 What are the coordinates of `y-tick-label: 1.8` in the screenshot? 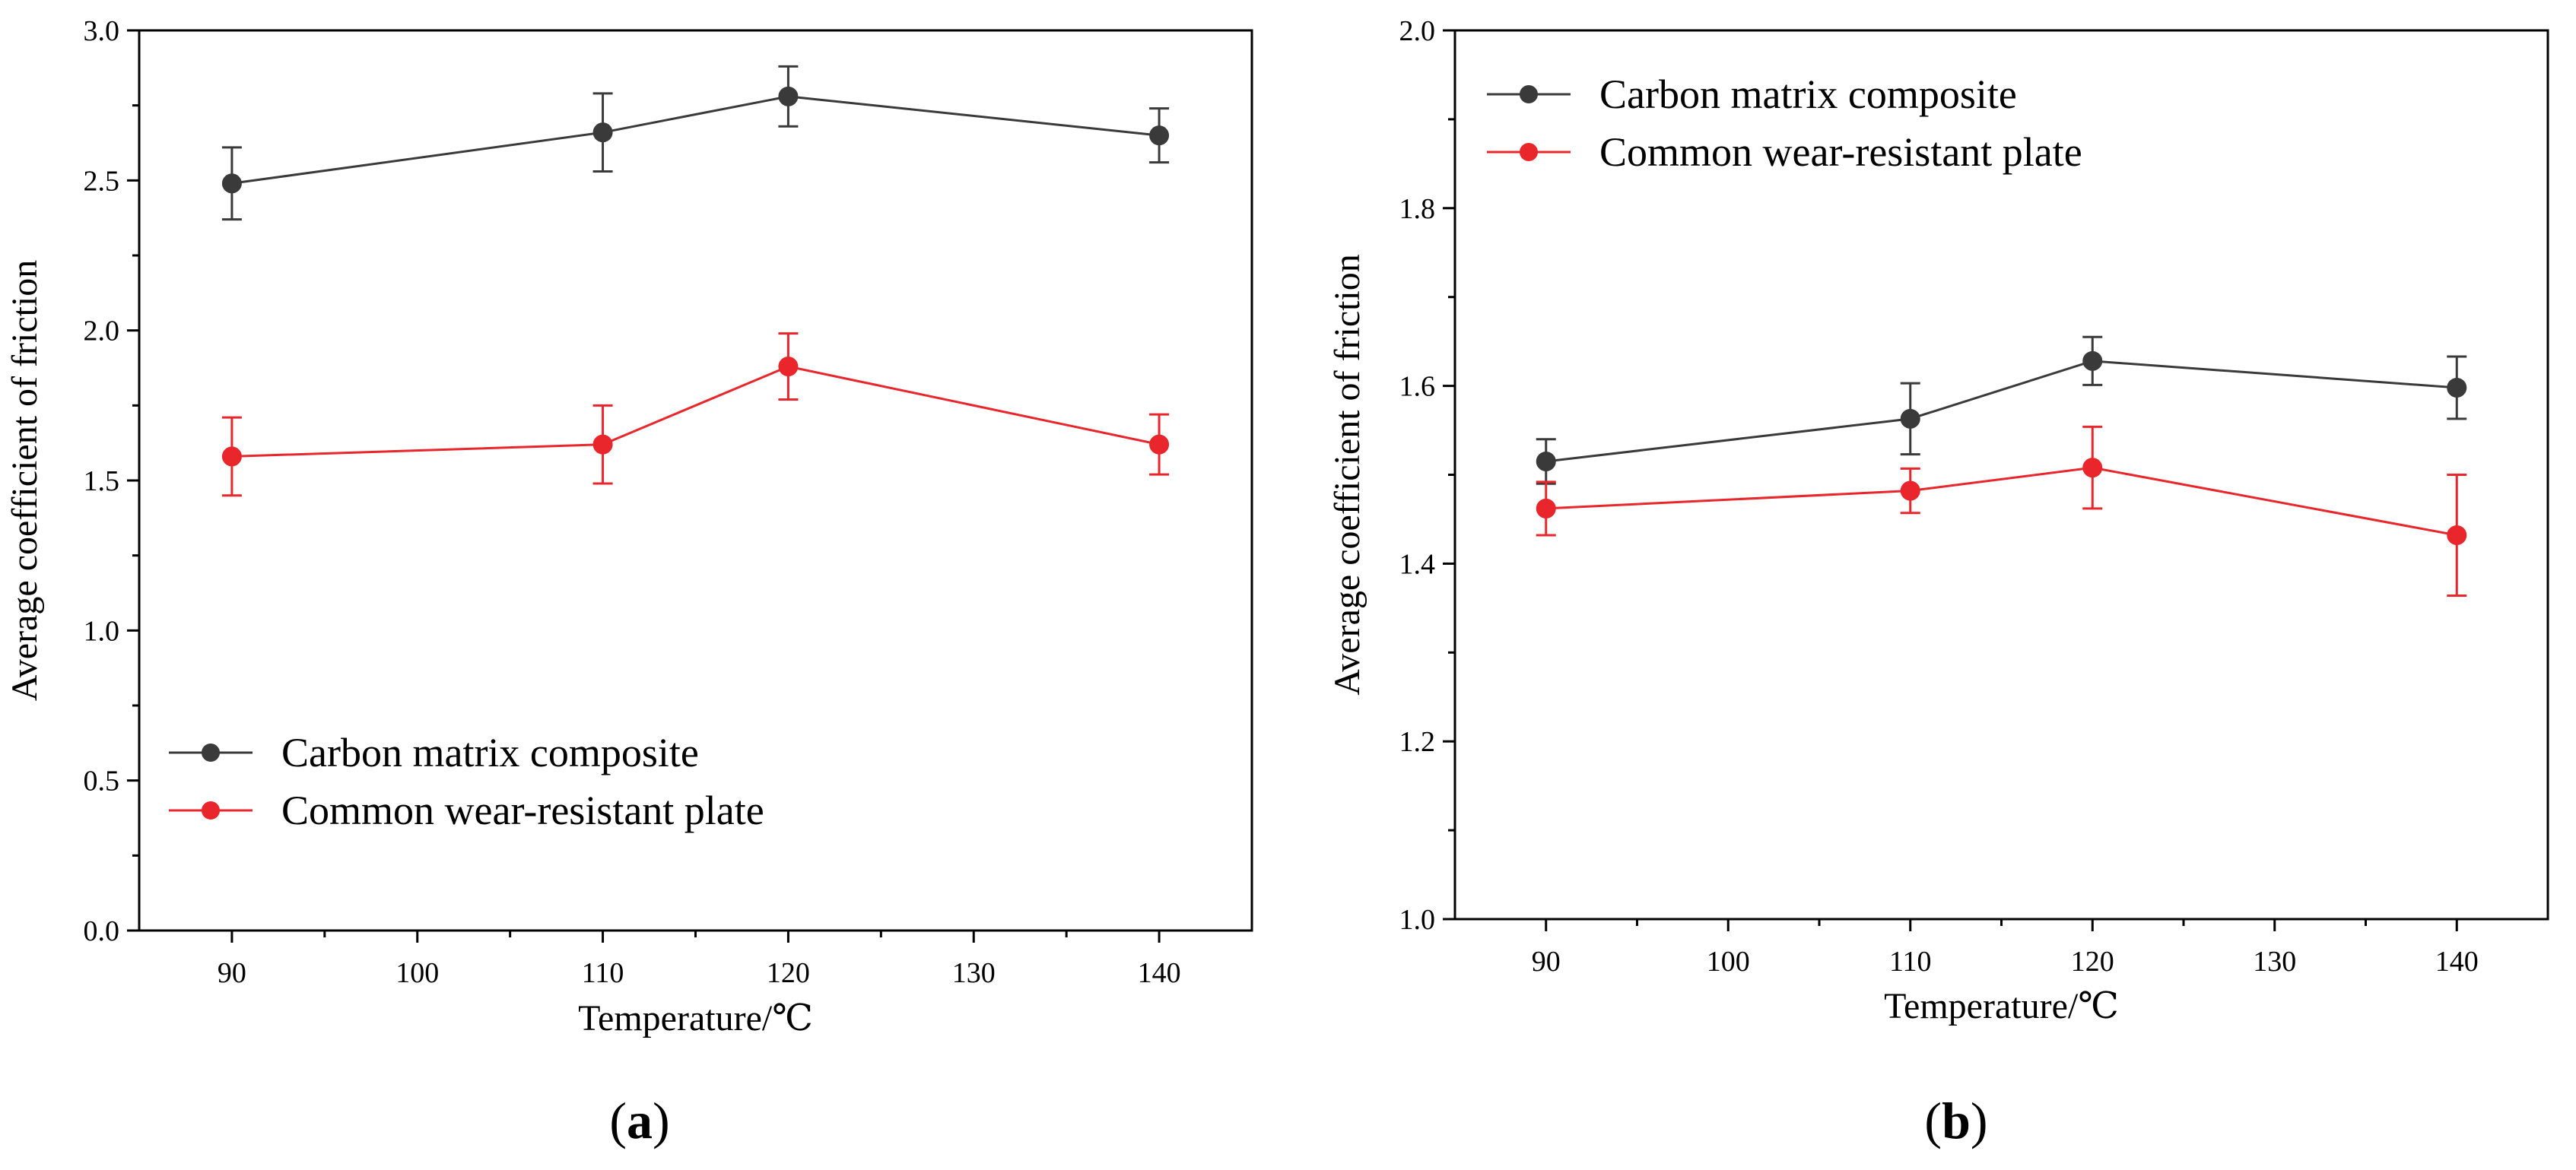 It's located at (1417, 209).